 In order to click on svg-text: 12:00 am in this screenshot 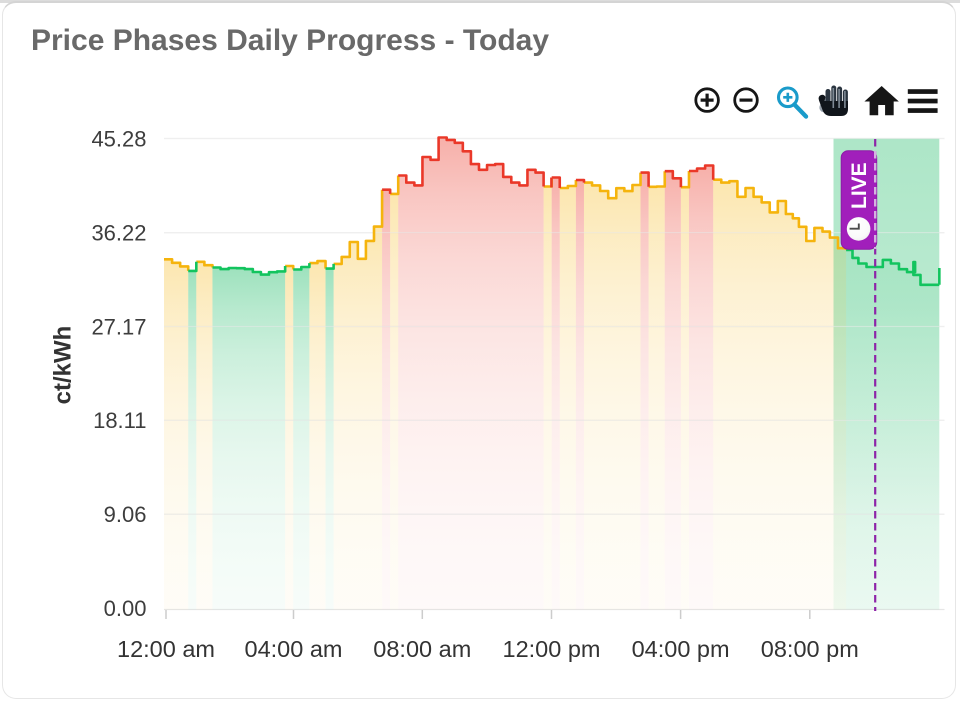, I will do `click(166, 649)`.